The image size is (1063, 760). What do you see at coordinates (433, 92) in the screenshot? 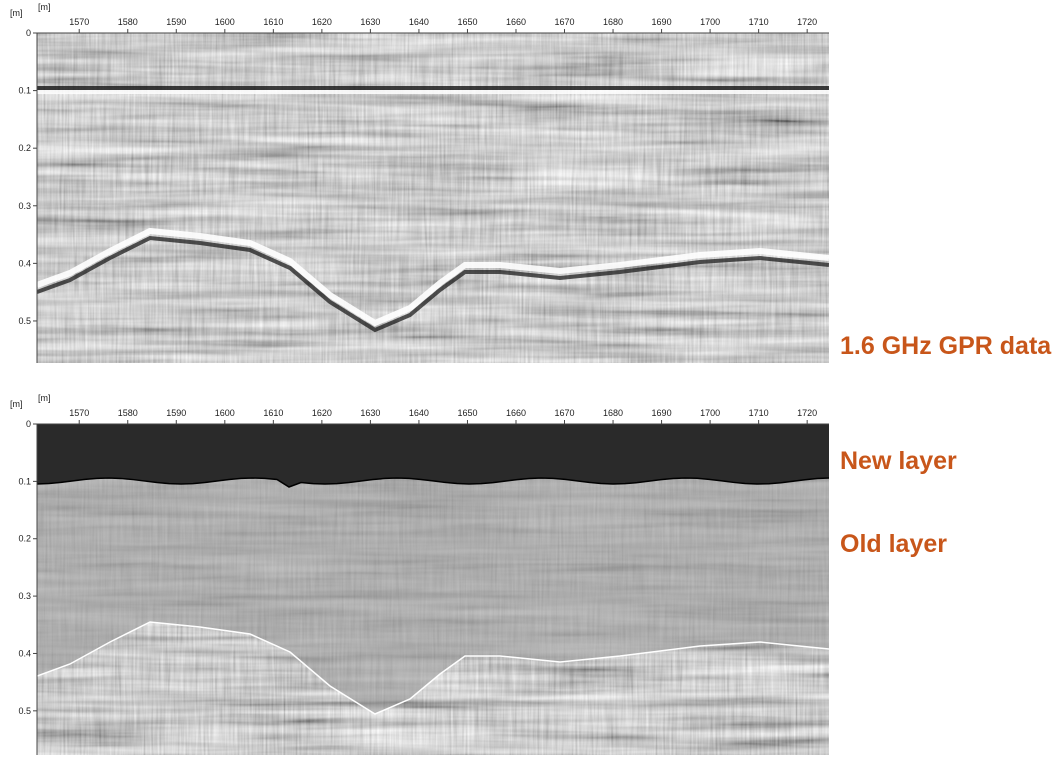
I see `surface-bright` at bounding box center [433, 92].